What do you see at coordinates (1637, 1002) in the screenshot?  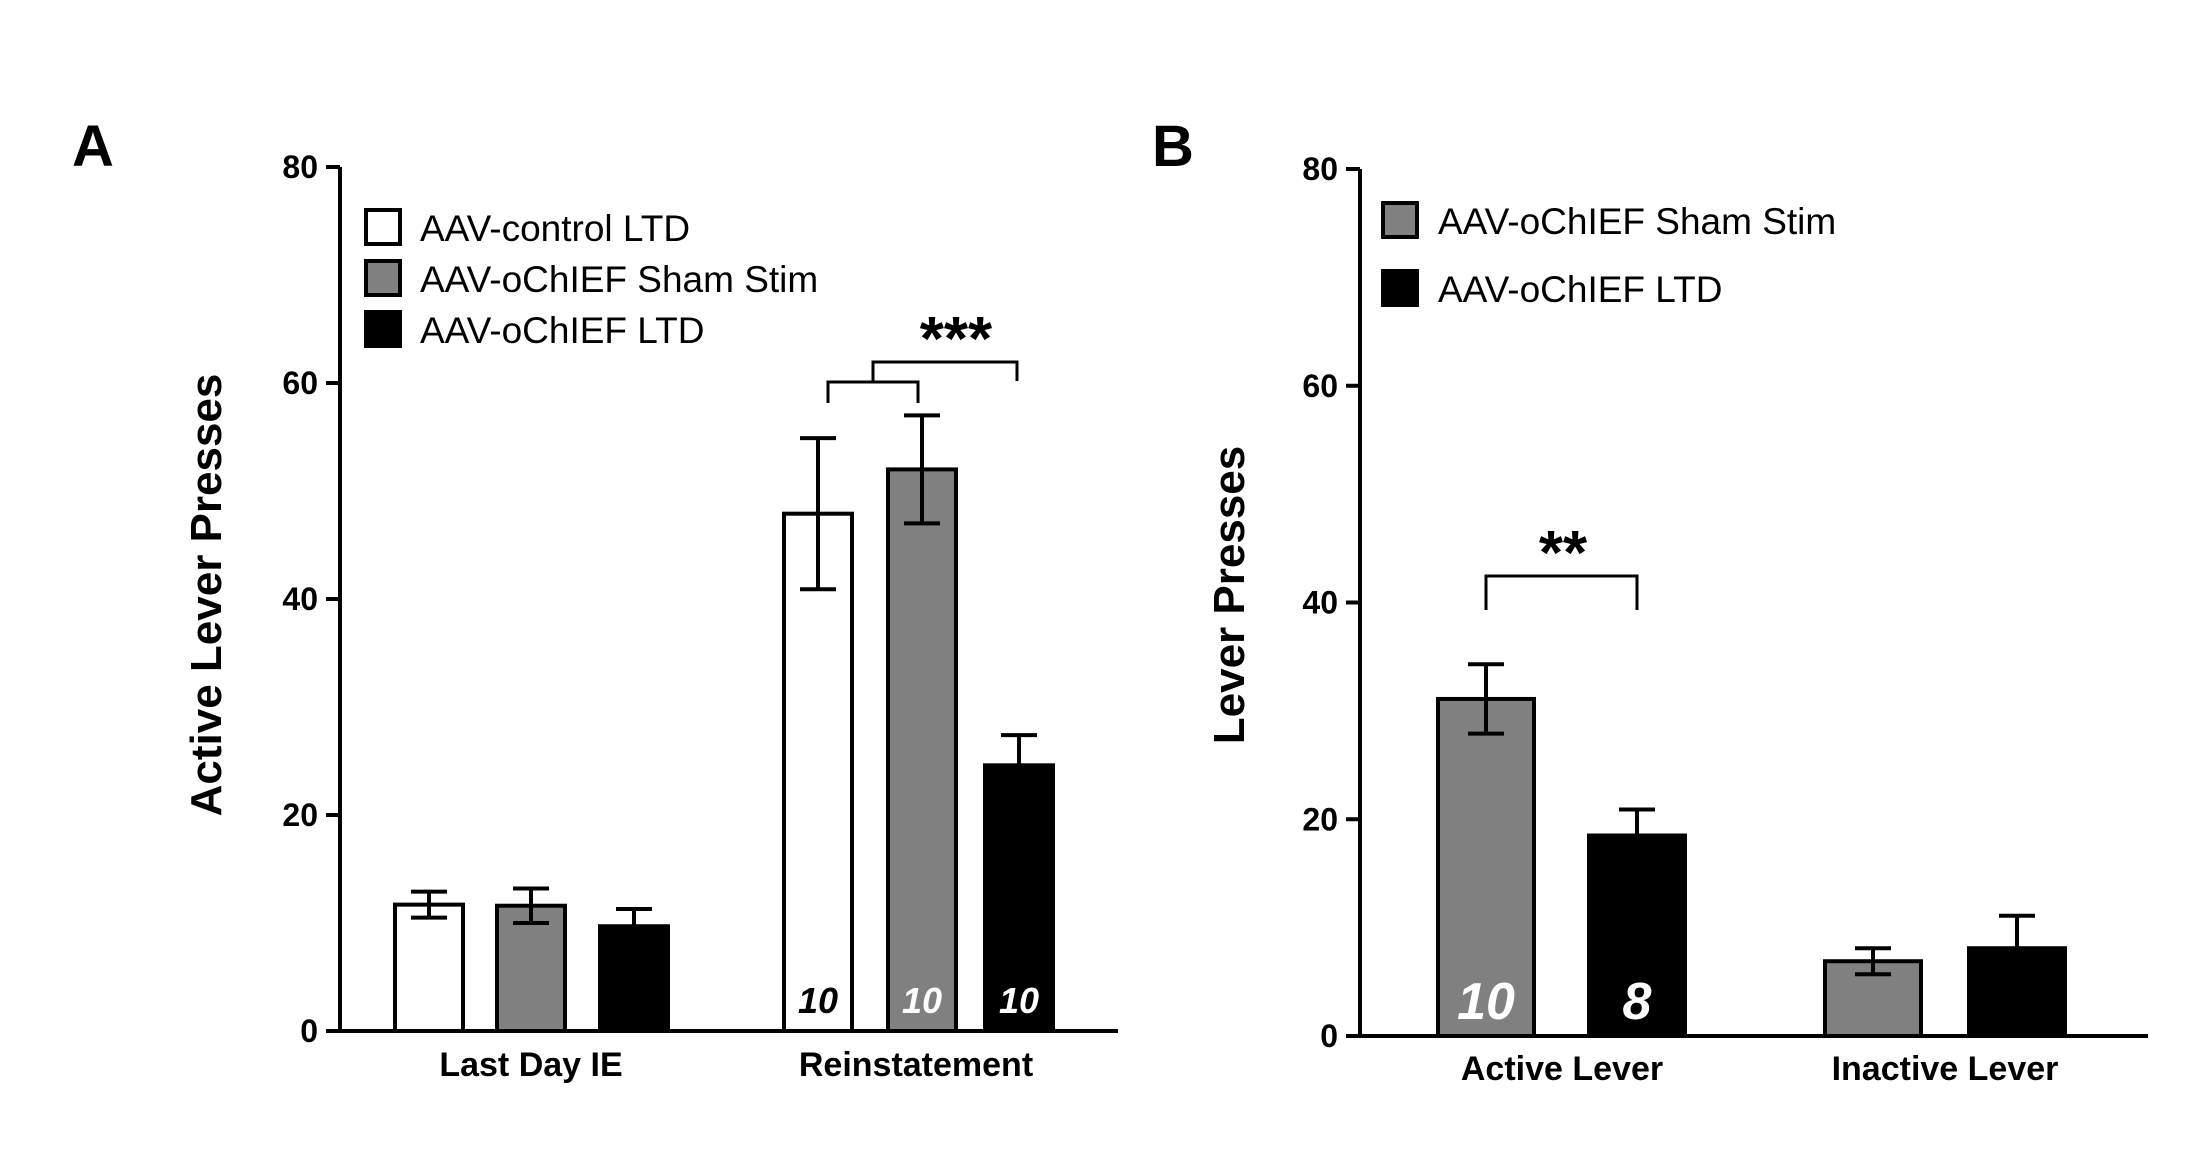 I see `panel-b-n-label: 8` at bounding box center [1637, 1002].